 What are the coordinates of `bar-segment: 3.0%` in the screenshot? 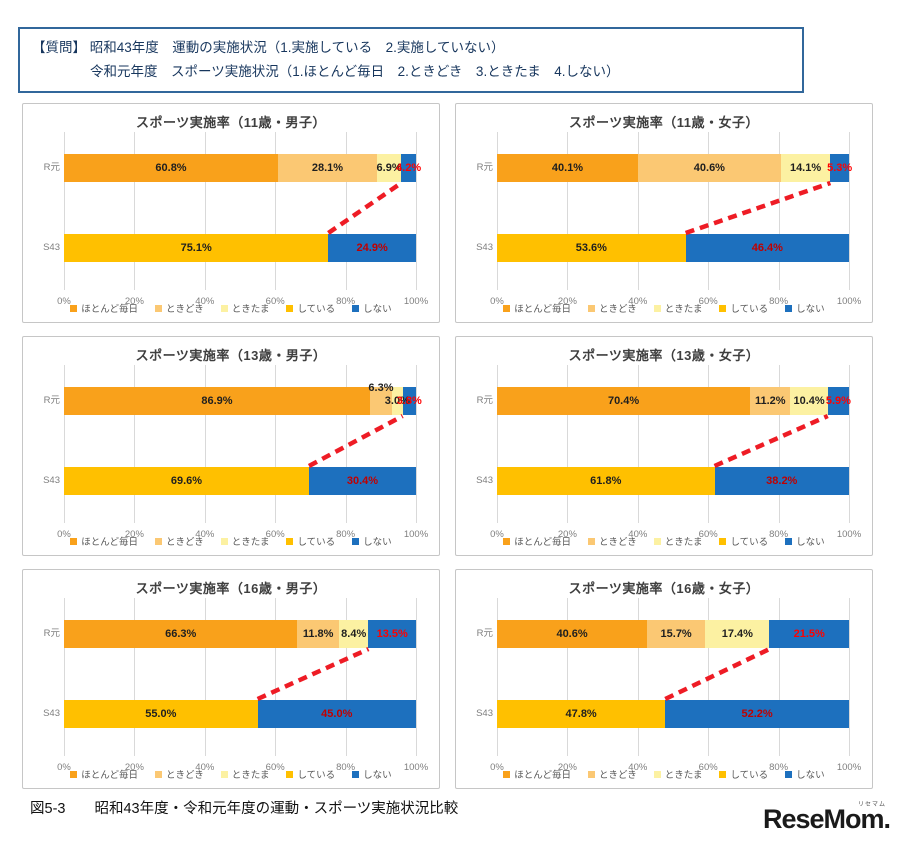 It's located at (397, 401).